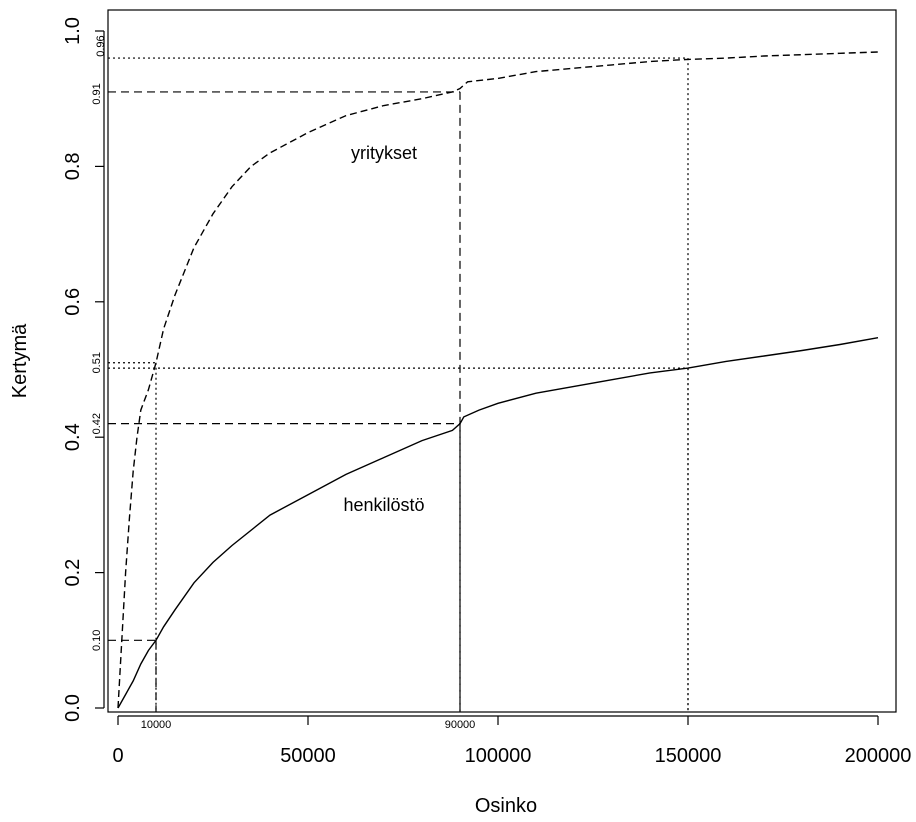 The height and width of the screenshot is (822, 916). I want to click on x-tick-label: 0, so click(117, 756).